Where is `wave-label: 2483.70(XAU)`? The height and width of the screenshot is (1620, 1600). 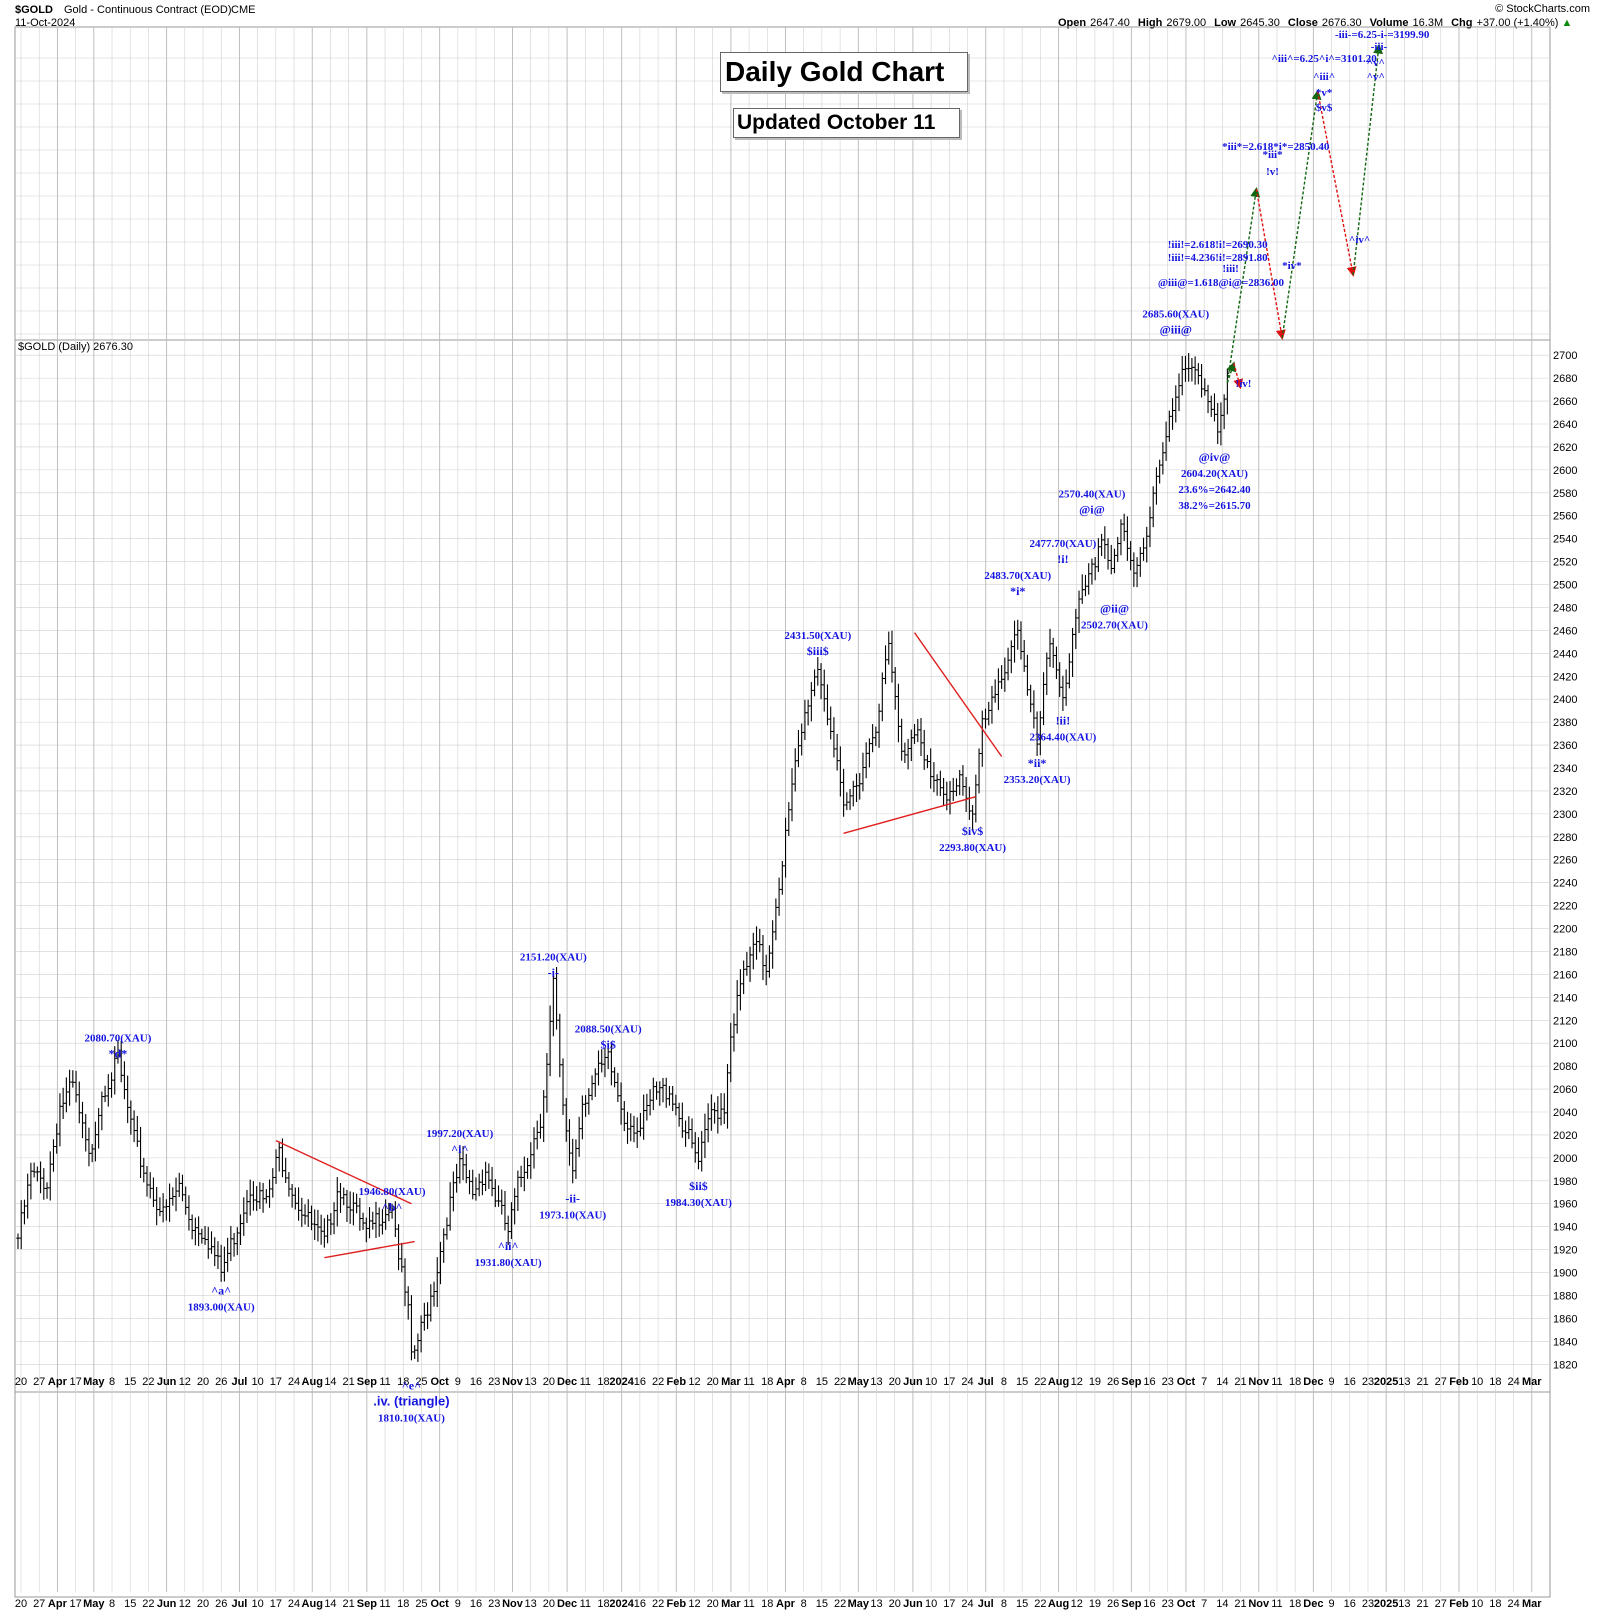 wave-label: 2483.70(XAU) is located at coordinates (1017, 576).